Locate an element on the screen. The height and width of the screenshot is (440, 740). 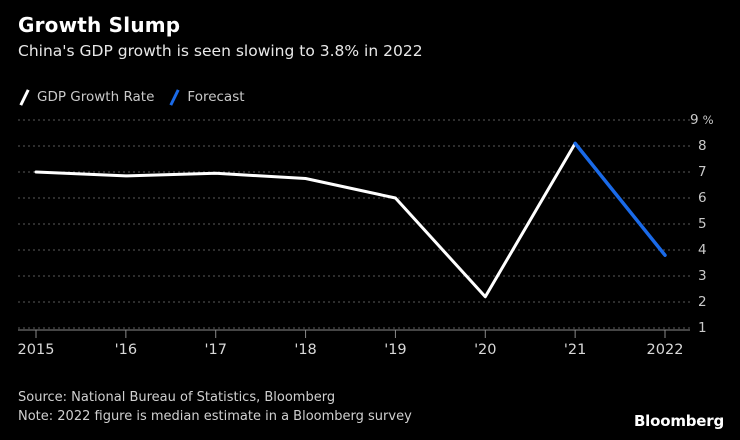
legend-label: Forecast is located at coordinates (216, 97).